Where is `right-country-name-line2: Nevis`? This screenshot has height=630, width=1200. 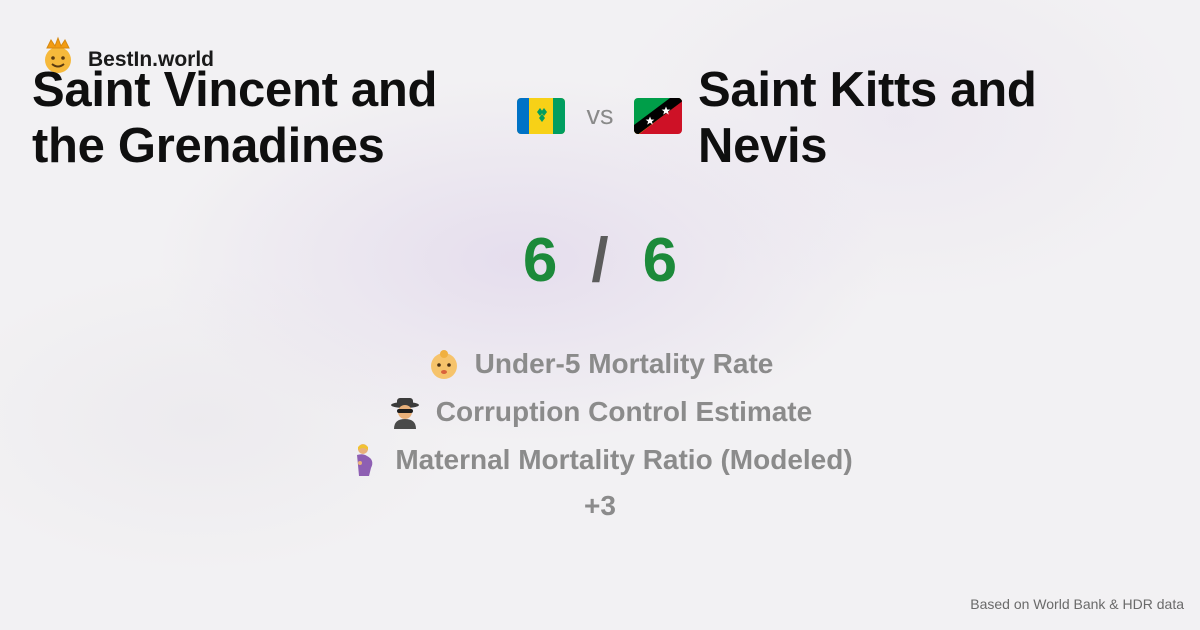
right-country-name-line2: Nevis is located at coordinates (763, 146).